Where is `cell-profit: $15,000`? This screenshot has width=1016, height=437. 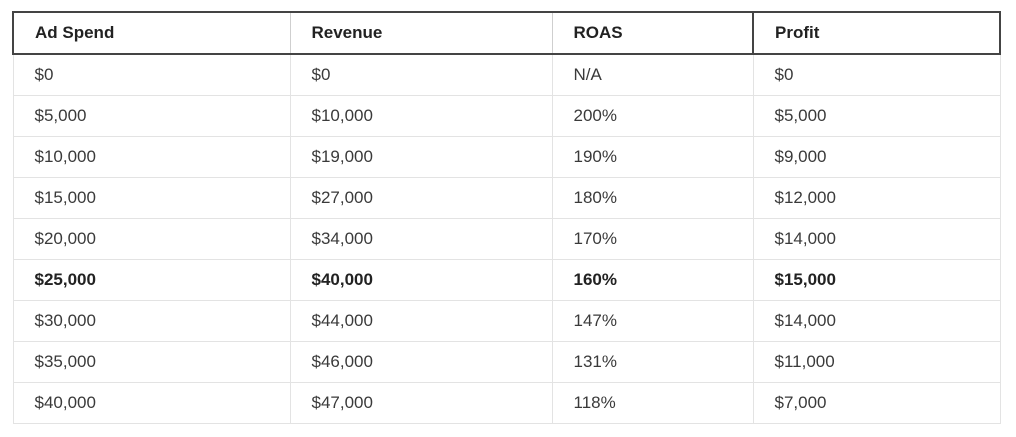
cell-profit: $15,000 is located at coordinates (876, 280).